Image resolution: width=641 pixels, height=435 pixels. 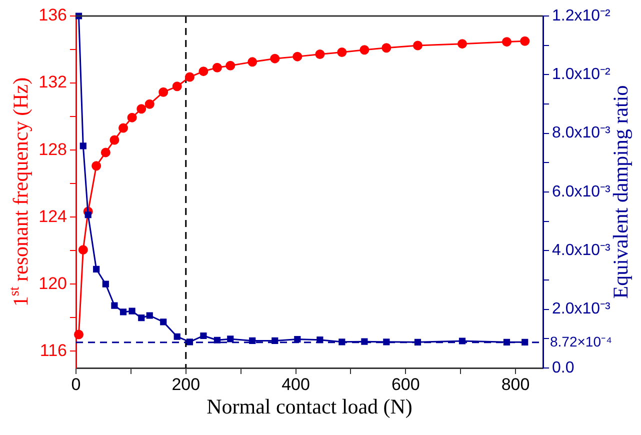 I want to click on x-tick-label: 200, so click(x=186, y=384).